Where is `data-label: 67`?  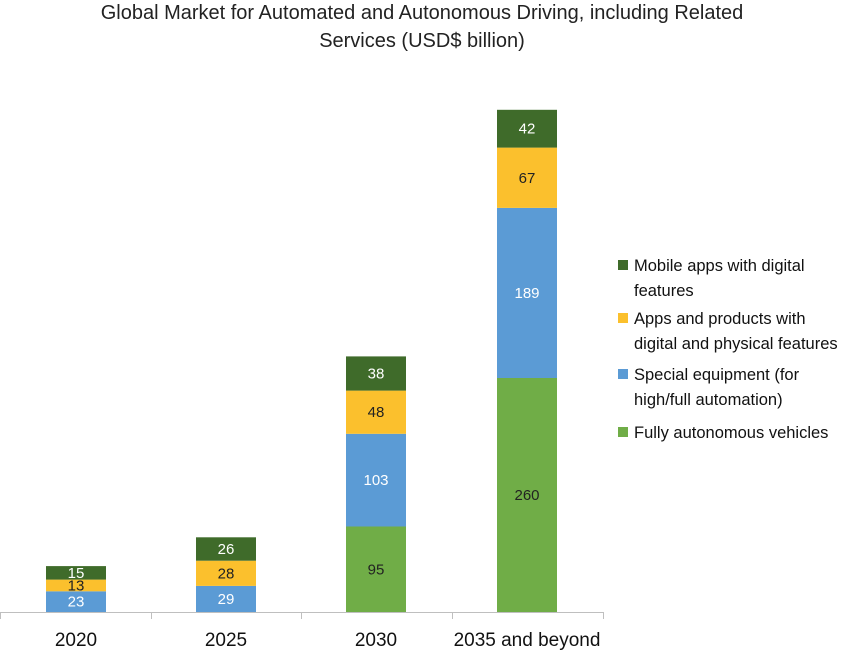
data-label: 67 is located at coordinates (527, 178).